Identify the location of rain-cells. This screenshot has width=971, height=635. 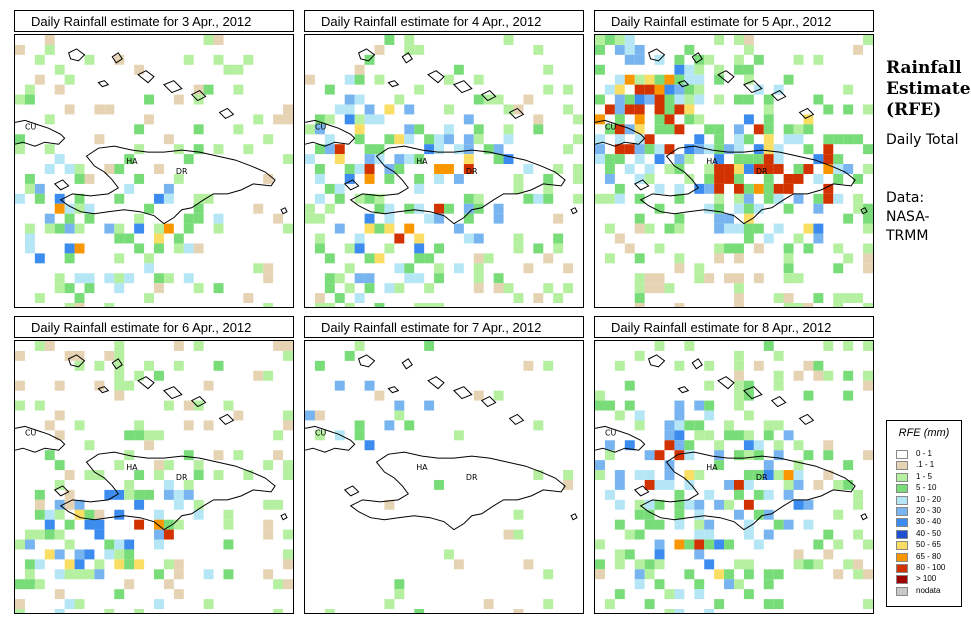
(154, 477).